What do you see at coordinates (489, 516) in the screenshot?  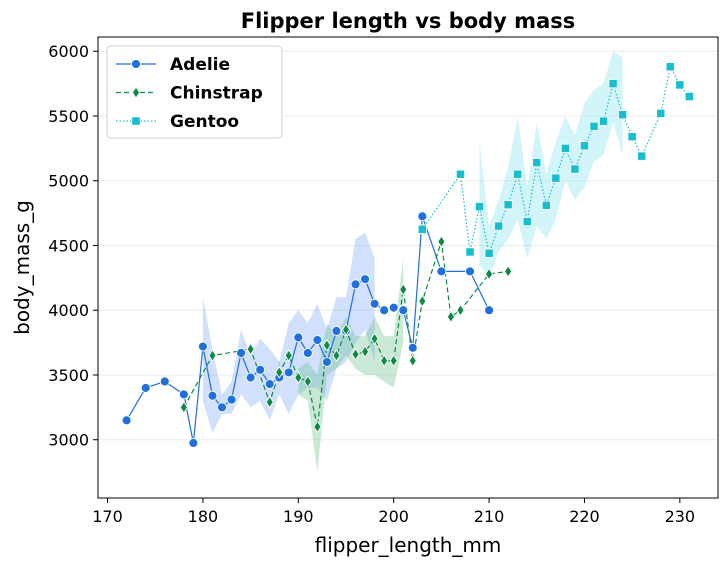 I see `x-tick-label: 210` at bounding box center [489, 516].